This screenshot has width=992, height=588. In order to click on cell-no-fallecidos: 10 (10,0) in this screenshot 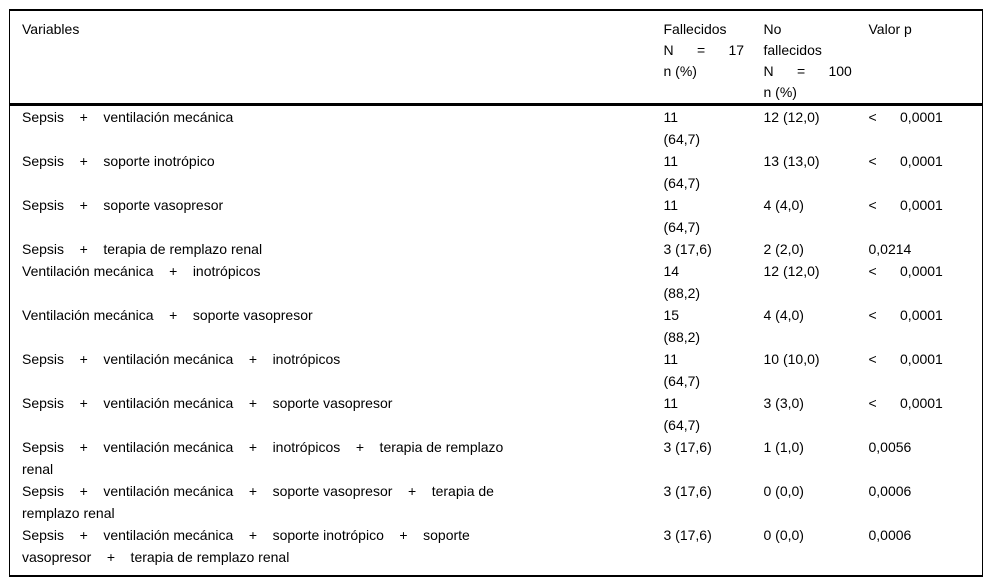, I will do `click(791, 359)`.